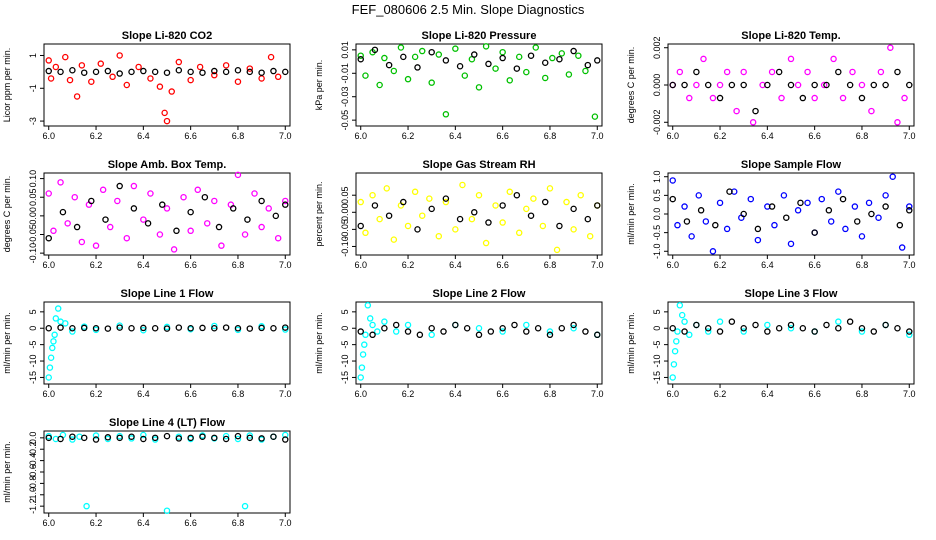 The image size is (936, 540). I want to click on y-tick-label: 0.5, so click(657, 195).